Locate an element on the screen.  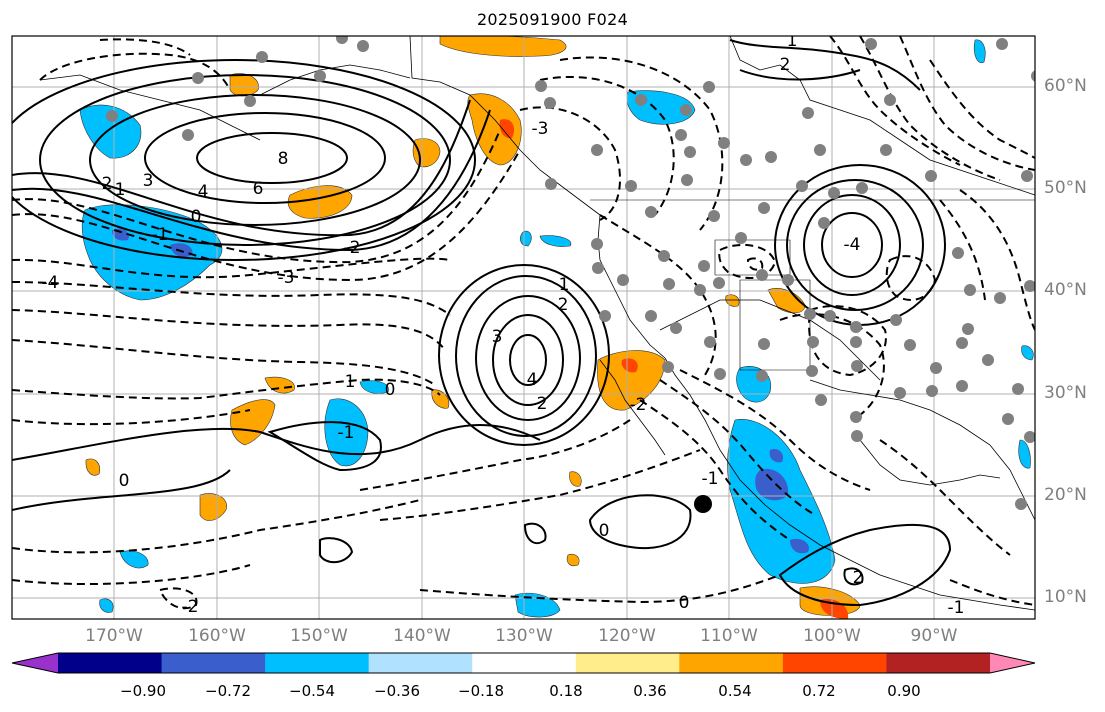
svg-text: 6 is located at coordinates (258, 189).